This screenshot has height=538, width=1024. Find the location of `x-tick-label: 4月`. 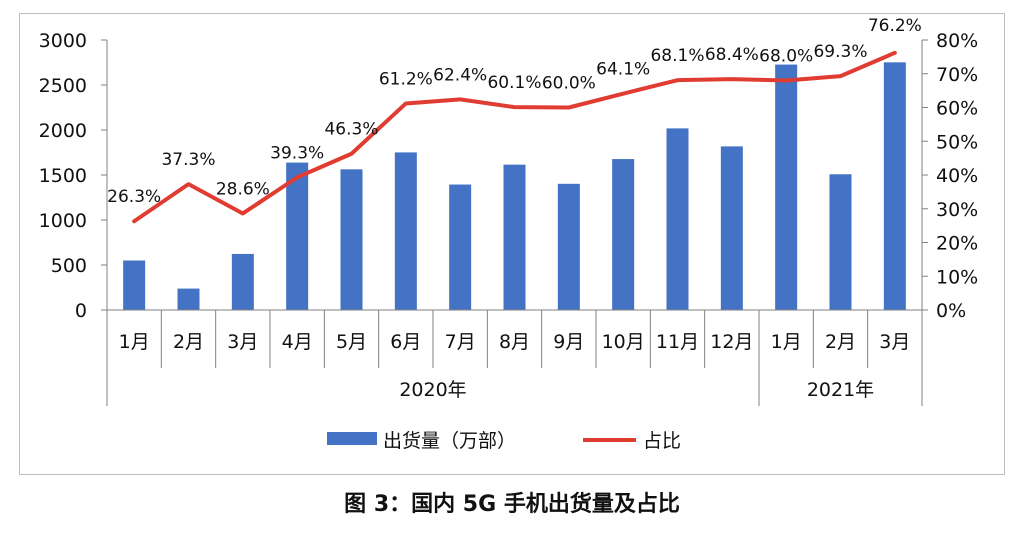

x-tick-label: 4月 is located at coordinates (297, 342).